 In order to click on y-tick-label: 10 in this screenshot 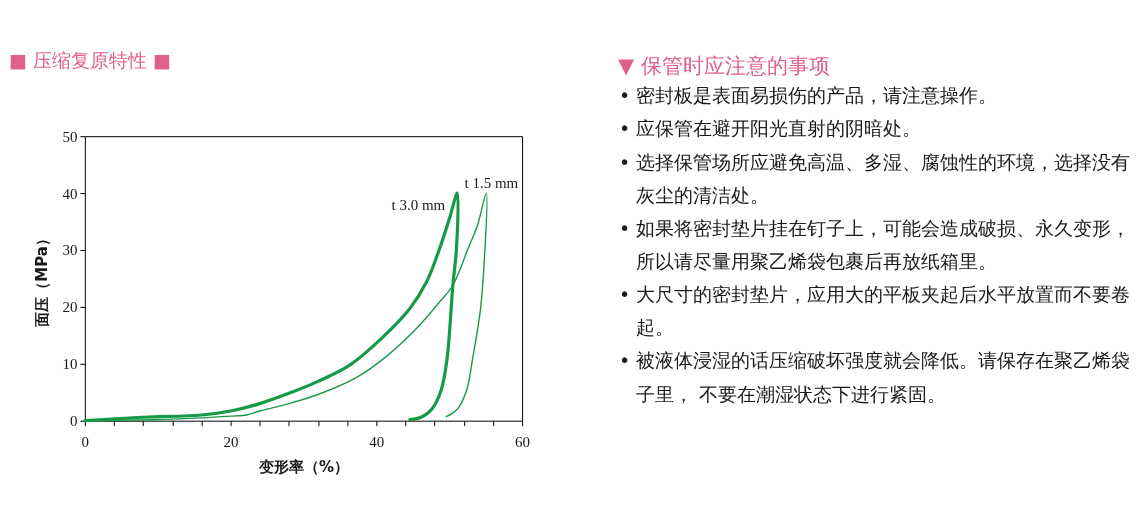, I will do `click(70, 364)`.